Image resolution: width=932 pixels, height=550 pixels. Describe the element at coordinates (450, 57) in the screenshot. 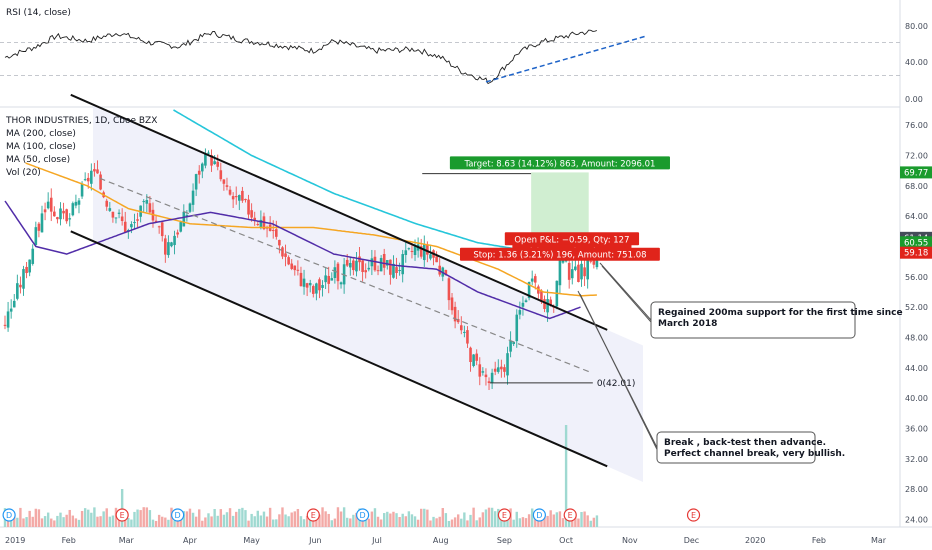

I see `rsi-pane` at that location.